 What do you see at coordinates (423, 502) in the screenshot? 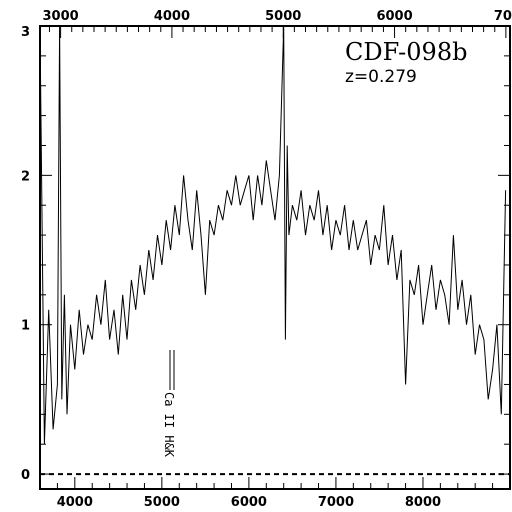
I see `bottom-tick-label: 8000` at bounding box center [423, 502].